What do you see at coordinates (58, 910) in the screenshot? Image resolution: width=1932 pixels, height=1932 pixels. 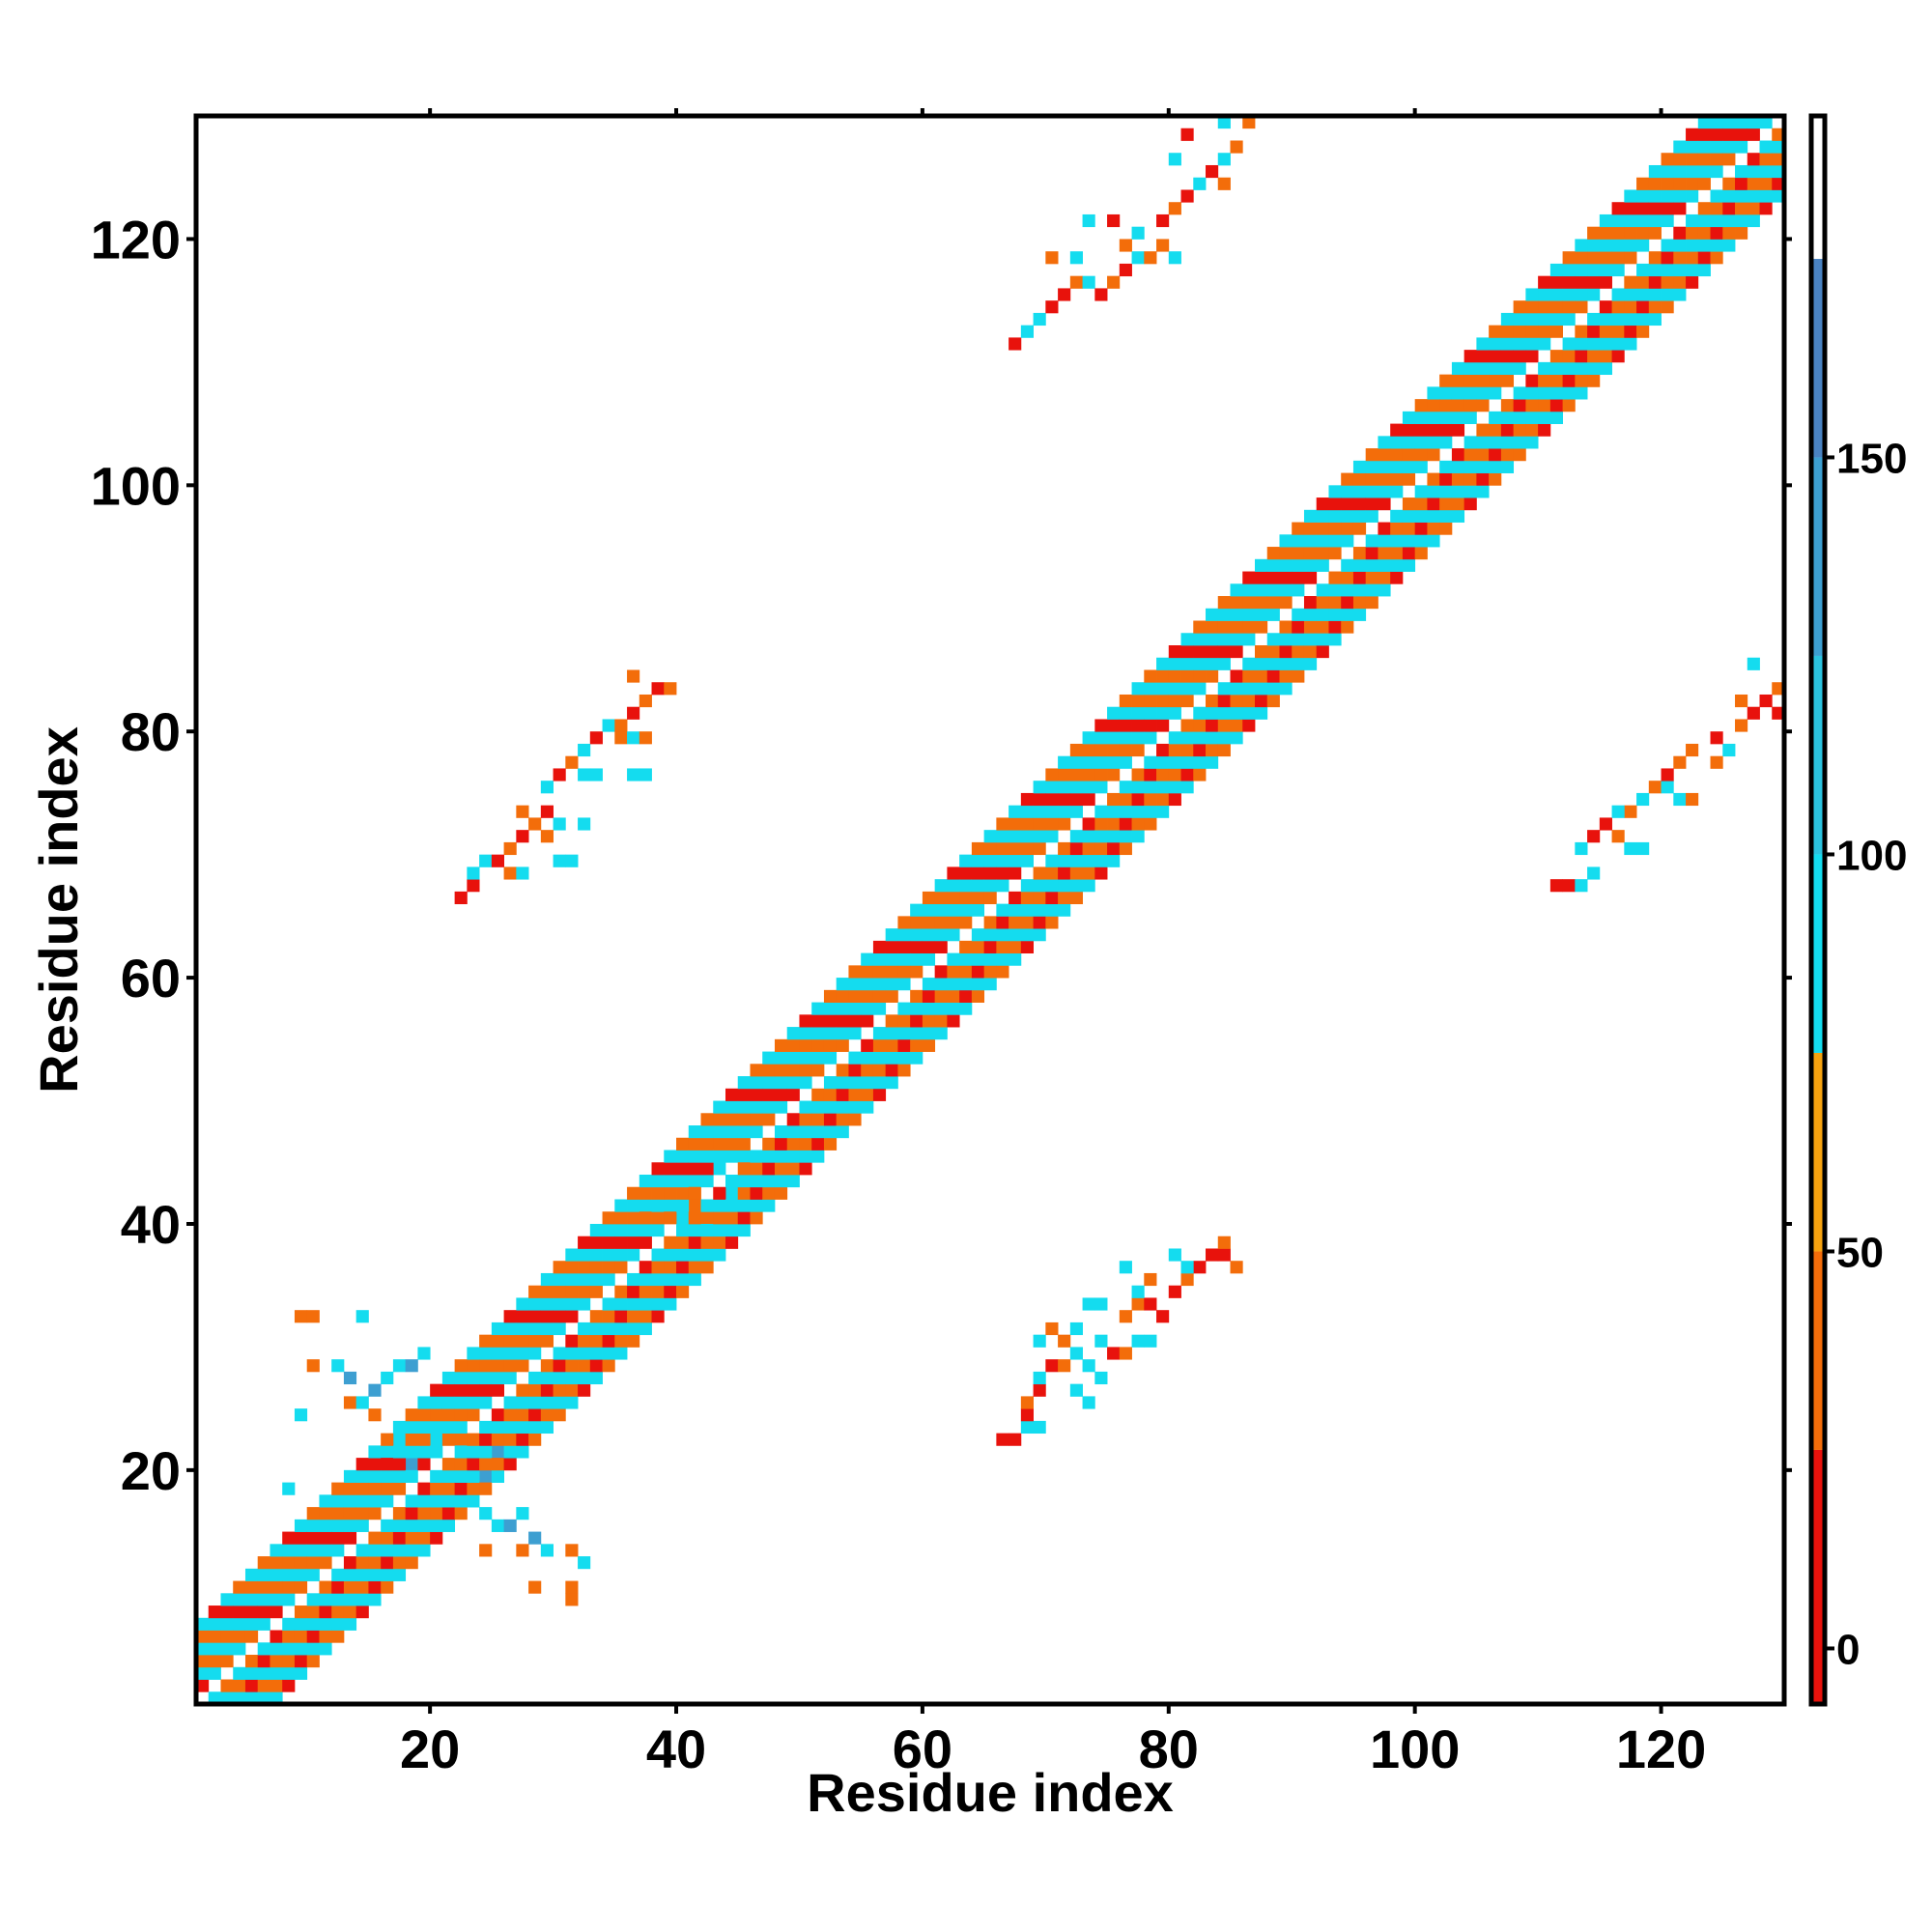 I see `y-axis-title: Residue index` at bounding box center [58, 910].